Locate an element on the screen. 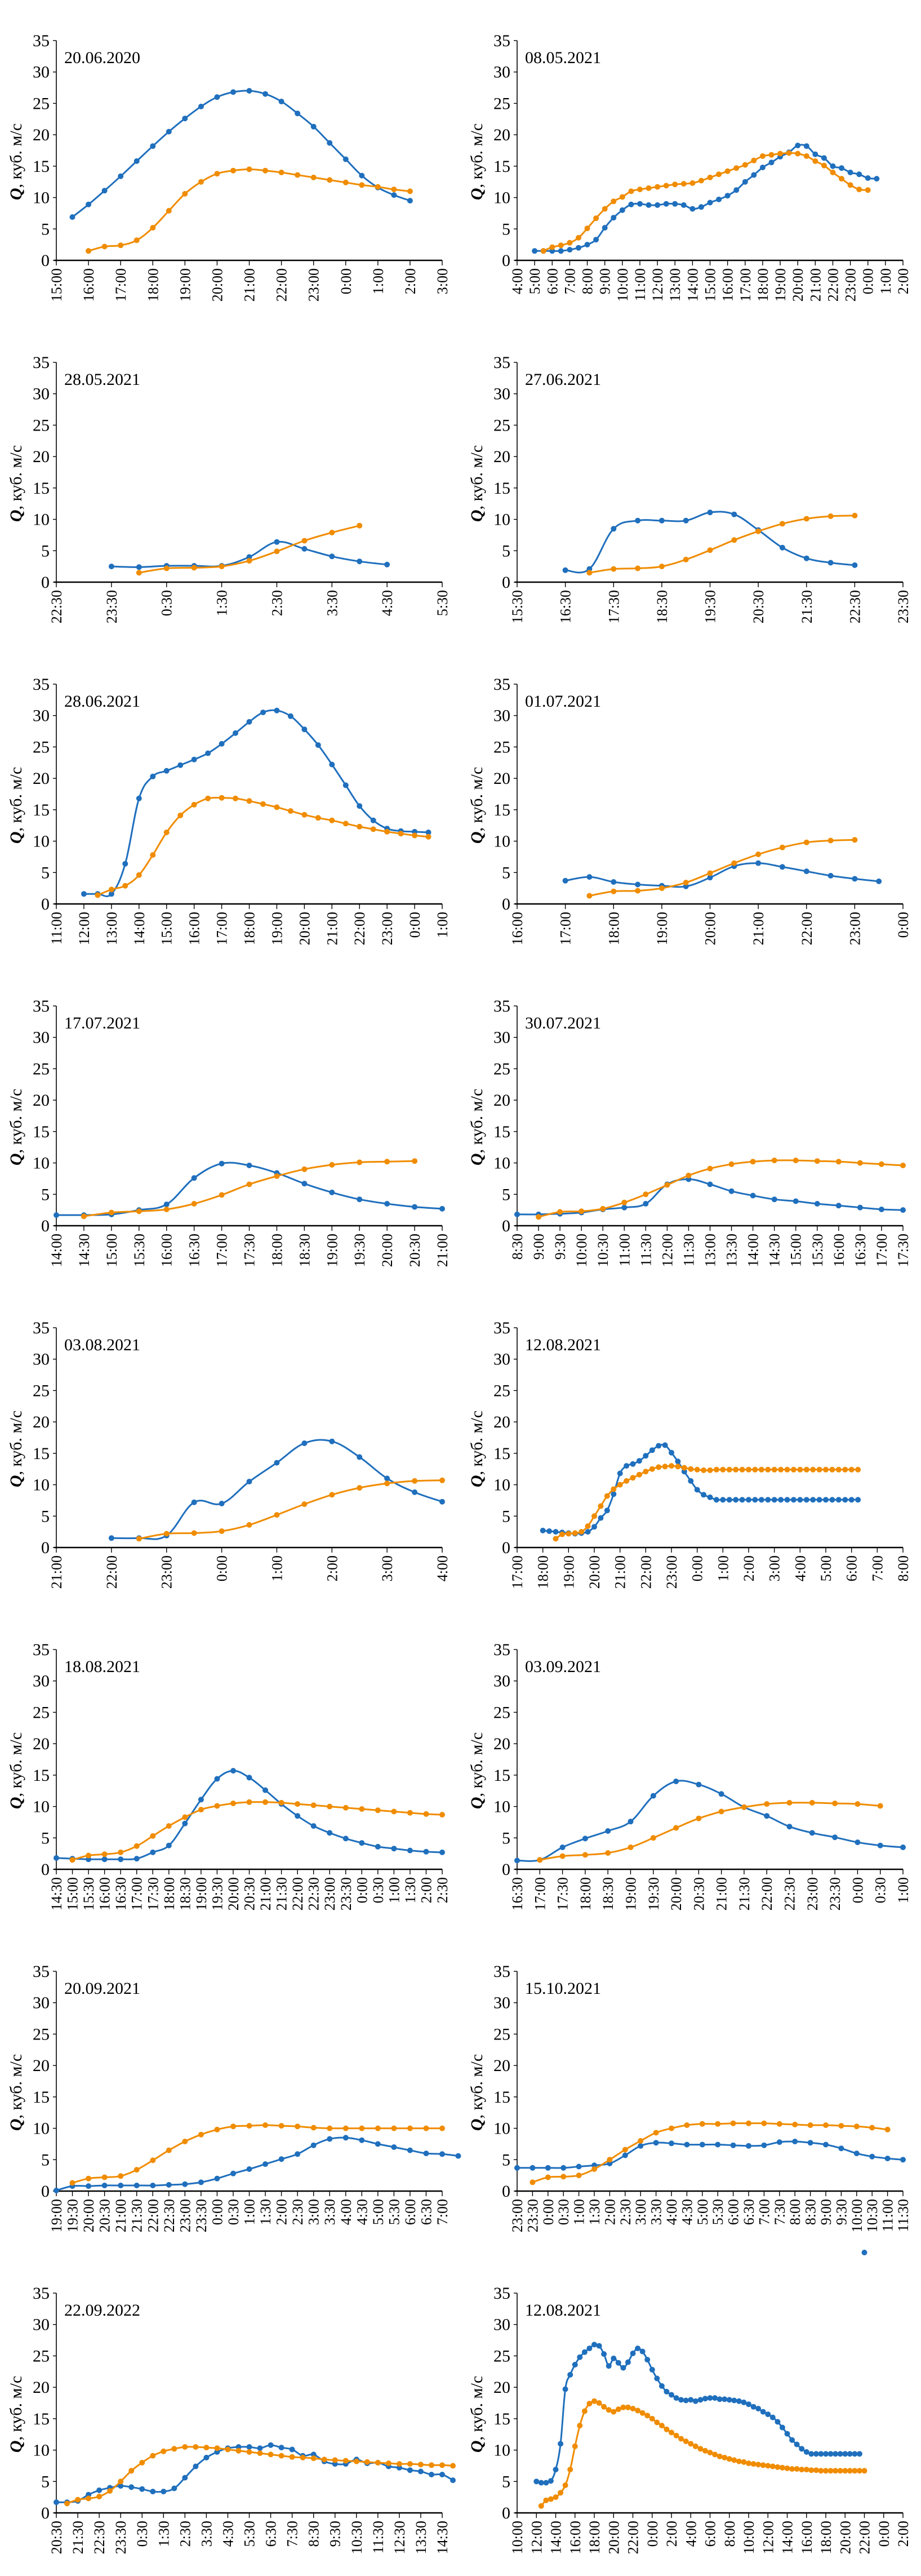 The height and width of the screenshot is (2576, 921). x-tick-label: 17:00 is located at coordinates (121, 285).